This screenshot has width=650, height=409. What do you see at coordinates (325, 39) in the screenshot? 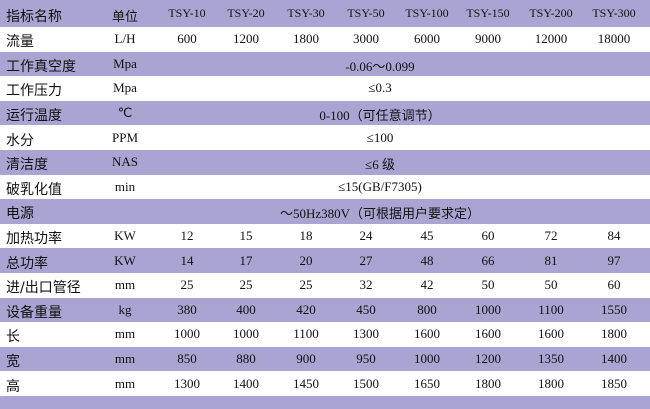
I see `table-row: 流量 L/H 600 1200 1800 3000 6000 9000 12000 18000` at bounding box center [325, 39].